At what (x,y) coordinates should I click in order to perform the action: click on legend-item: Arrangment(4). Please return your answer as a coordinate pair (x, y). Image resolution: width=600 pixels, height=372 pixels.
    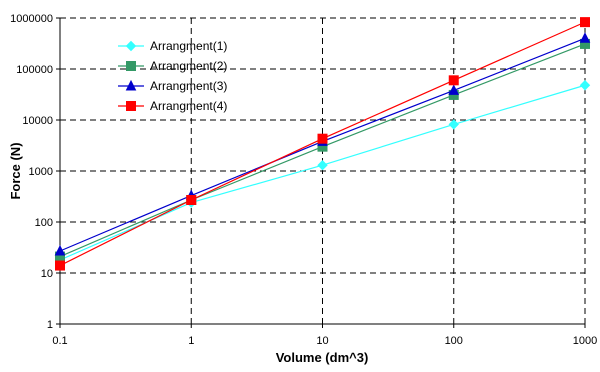
    Looking at the image, I should click on (172, 106).